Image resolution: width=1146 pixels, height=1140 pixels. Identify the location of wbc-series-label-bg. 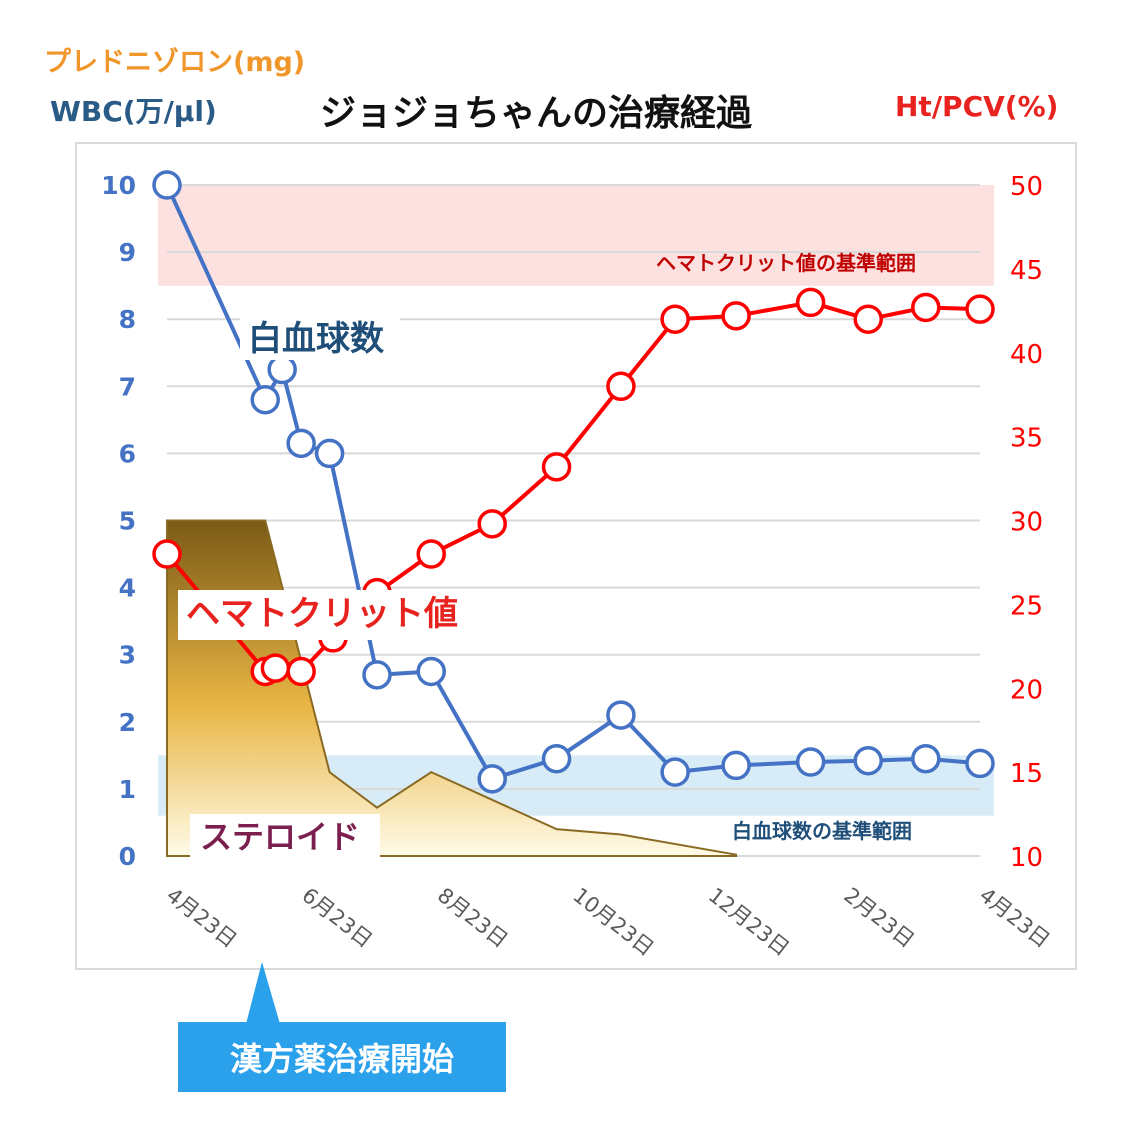
(320, 338).